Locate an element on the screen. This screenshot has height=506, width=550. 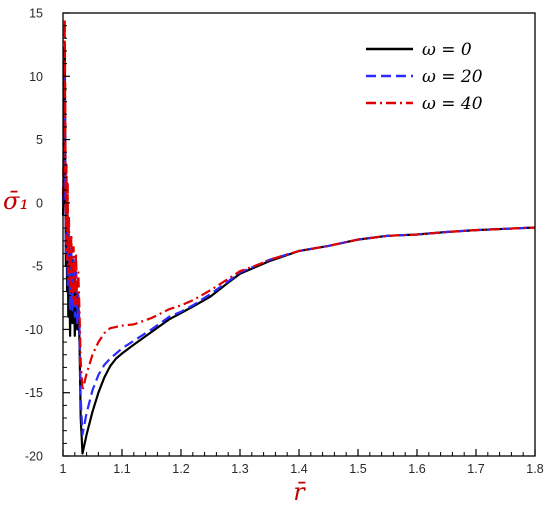
x-tick-label: 1.6 is located at coordinates (416, 469).